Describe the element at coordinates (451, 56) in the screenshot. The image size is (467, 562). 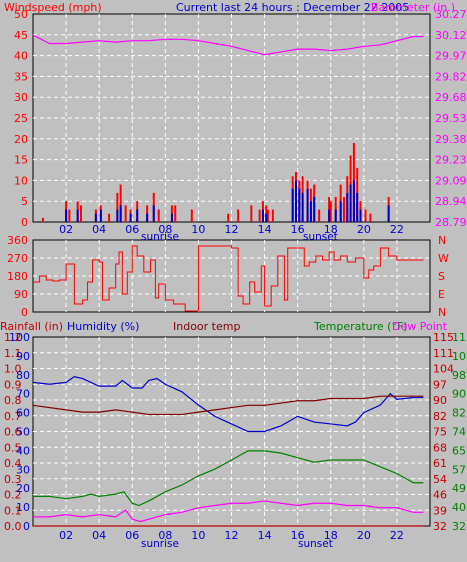
I see `baro-y-tick: 29.97` at that location.